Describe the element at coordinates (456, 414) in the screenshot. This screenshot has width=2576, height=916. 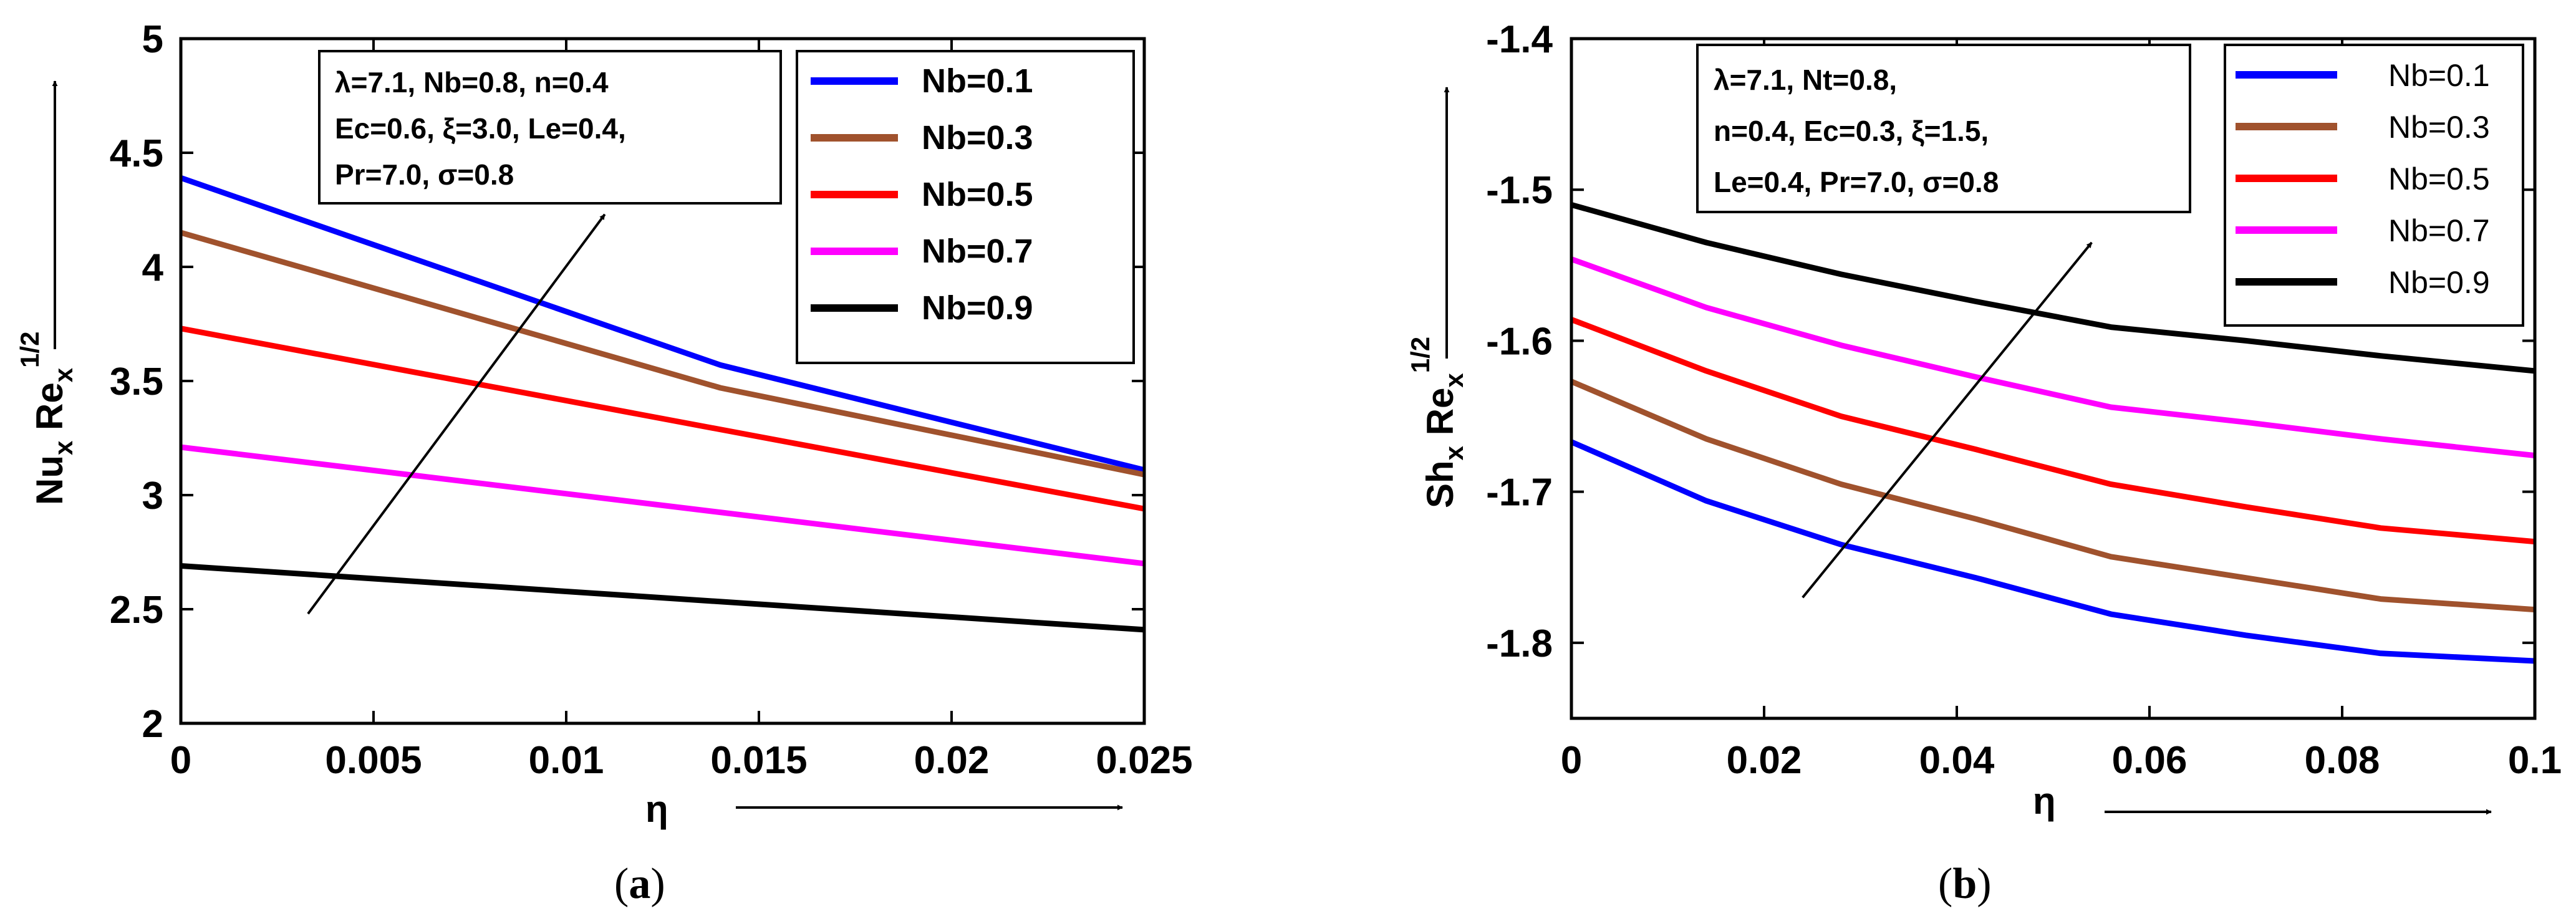
I see `panel-a-trend-arrow` at that location.